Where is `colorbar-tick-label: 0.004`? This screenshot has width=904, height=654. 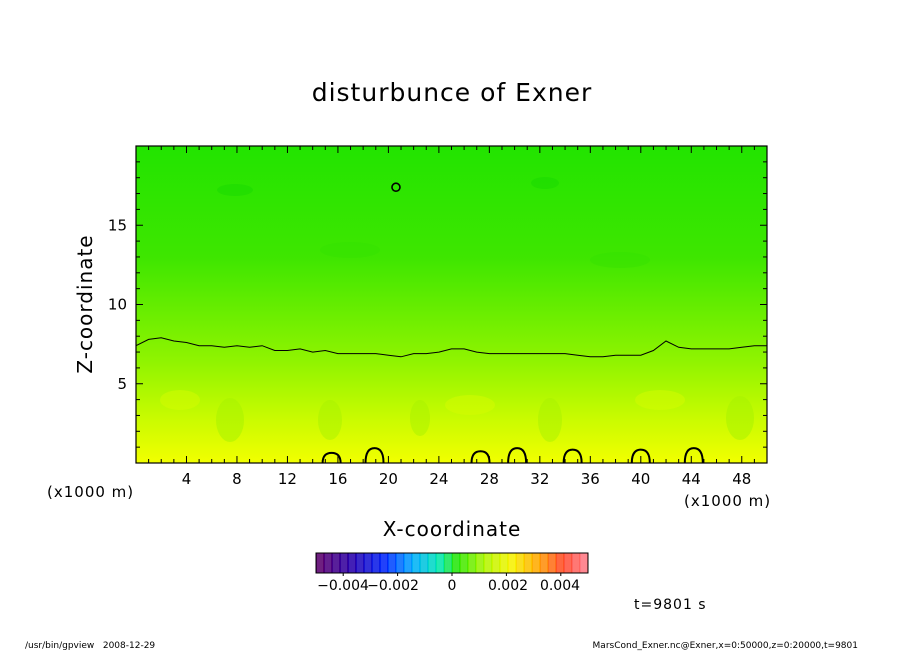 colorbar-tick-label: 0.004 is located at coordinates (560, 586).